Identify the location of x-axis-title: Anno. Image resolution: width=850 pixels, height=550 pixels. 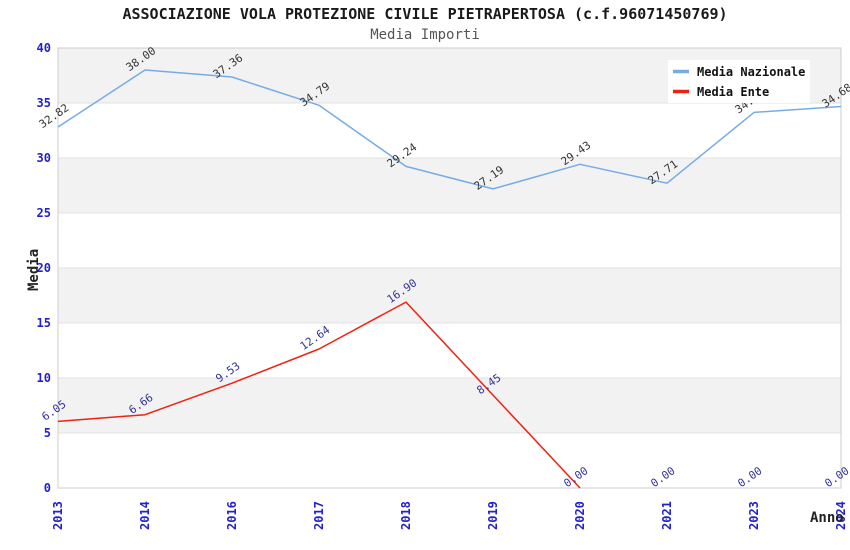
(827, 518).